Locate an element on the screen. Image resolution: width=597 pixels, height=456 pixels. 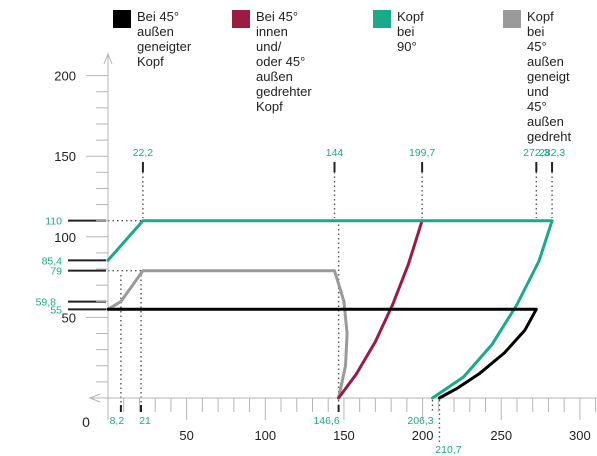
x-tick-label: 0 is located at coordinates (86, 422).